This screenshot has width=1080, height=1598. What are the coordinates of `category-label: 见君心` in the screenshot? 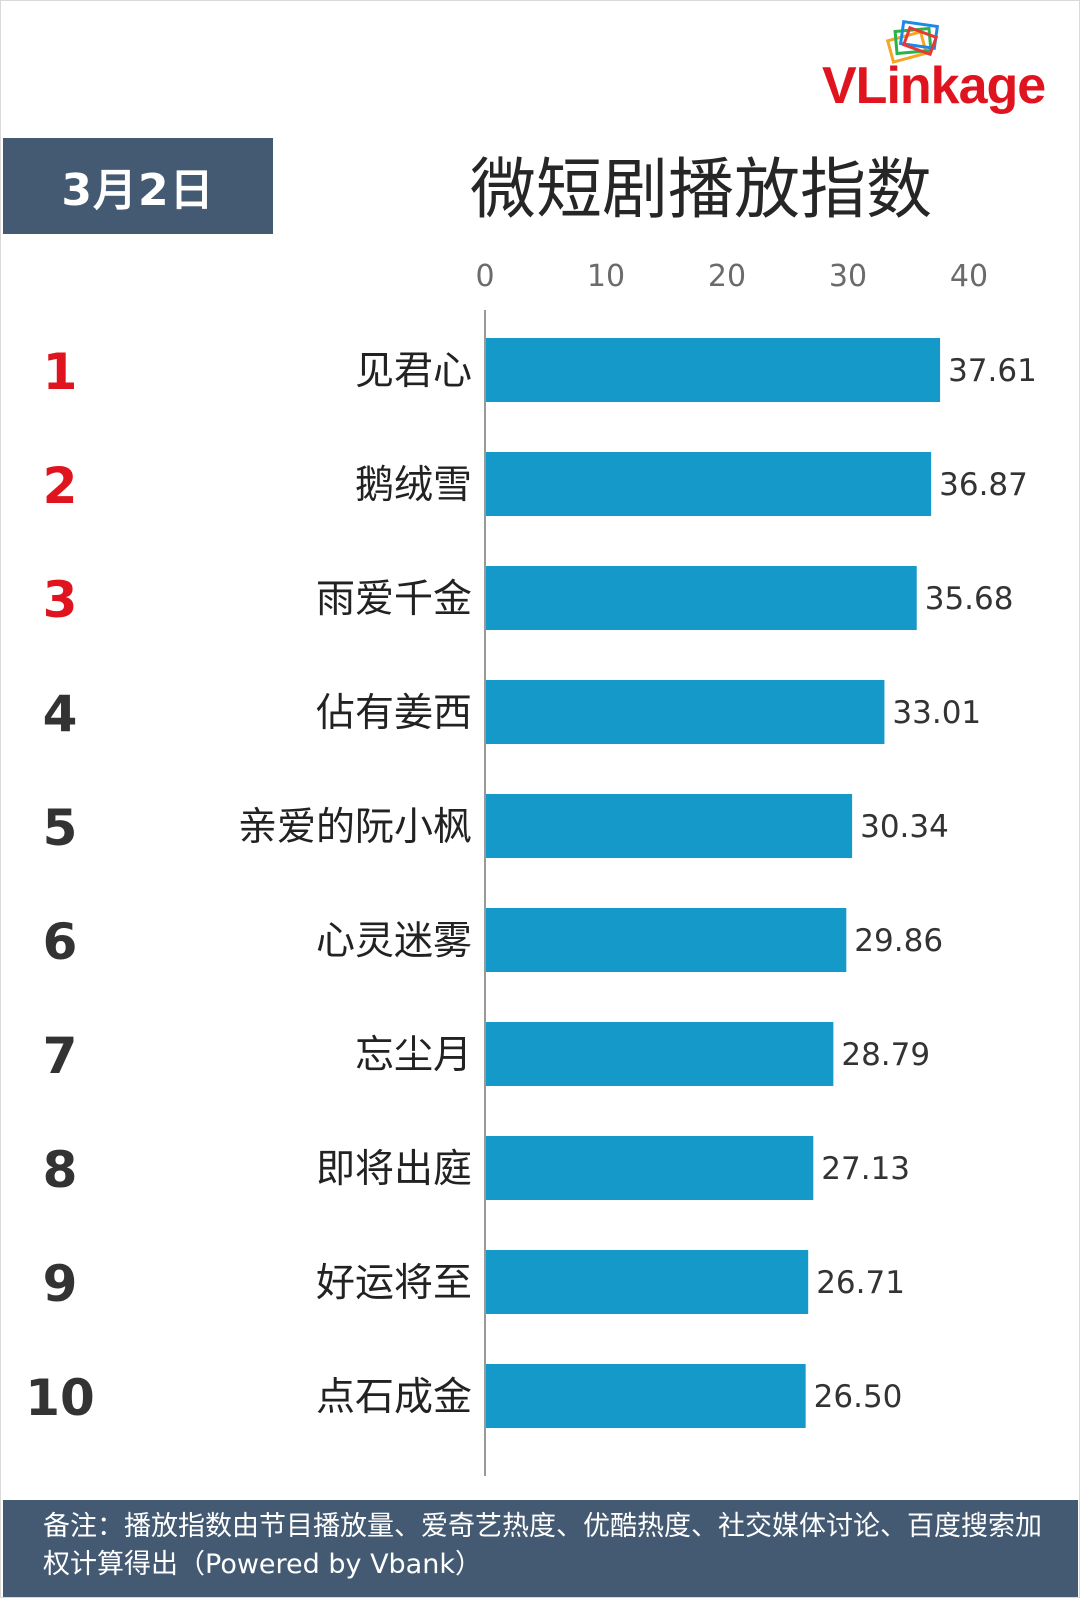 It's located at (413, 371).